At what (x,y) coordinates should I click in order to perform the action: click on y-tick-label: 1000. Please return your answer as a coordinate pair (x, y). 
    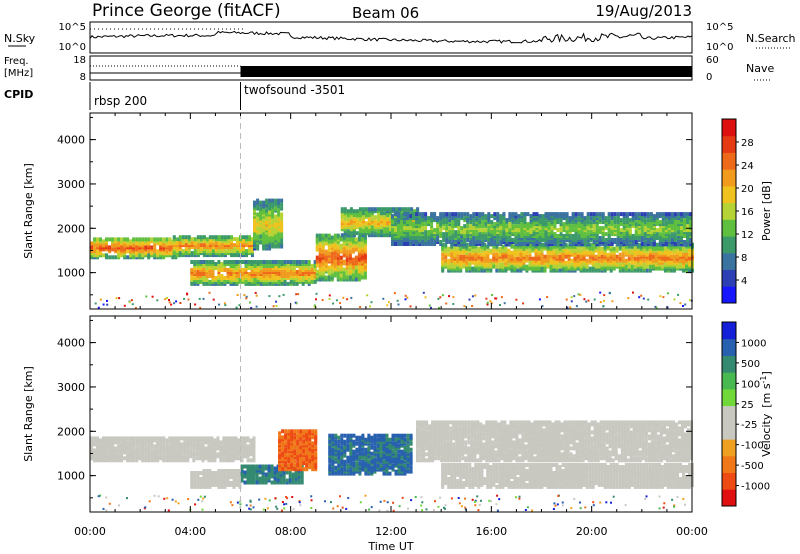
    Looking at the image, I should click on (71, 273).